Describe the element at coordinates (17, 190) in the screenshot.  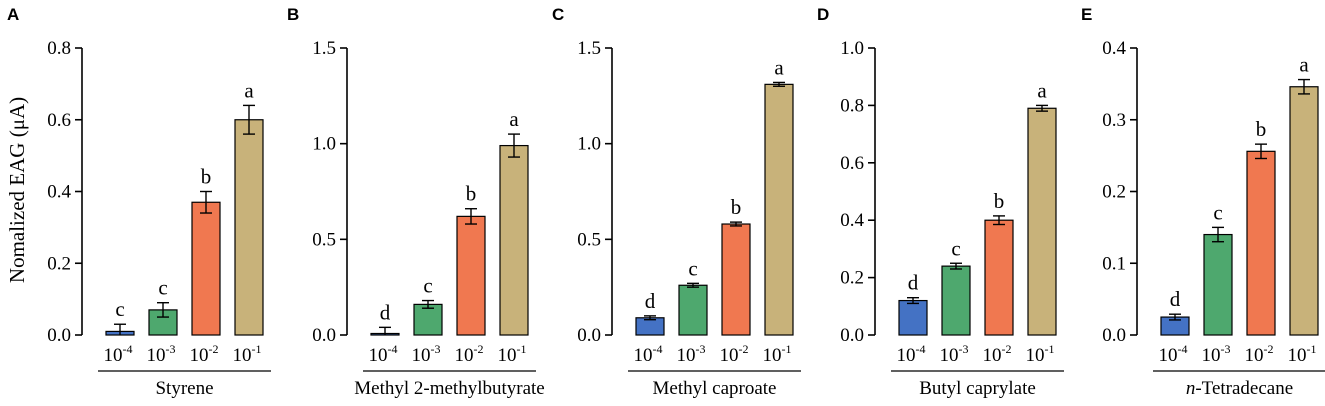
I see `y-axis-label: Nomalized EAG (μA)` at that location.